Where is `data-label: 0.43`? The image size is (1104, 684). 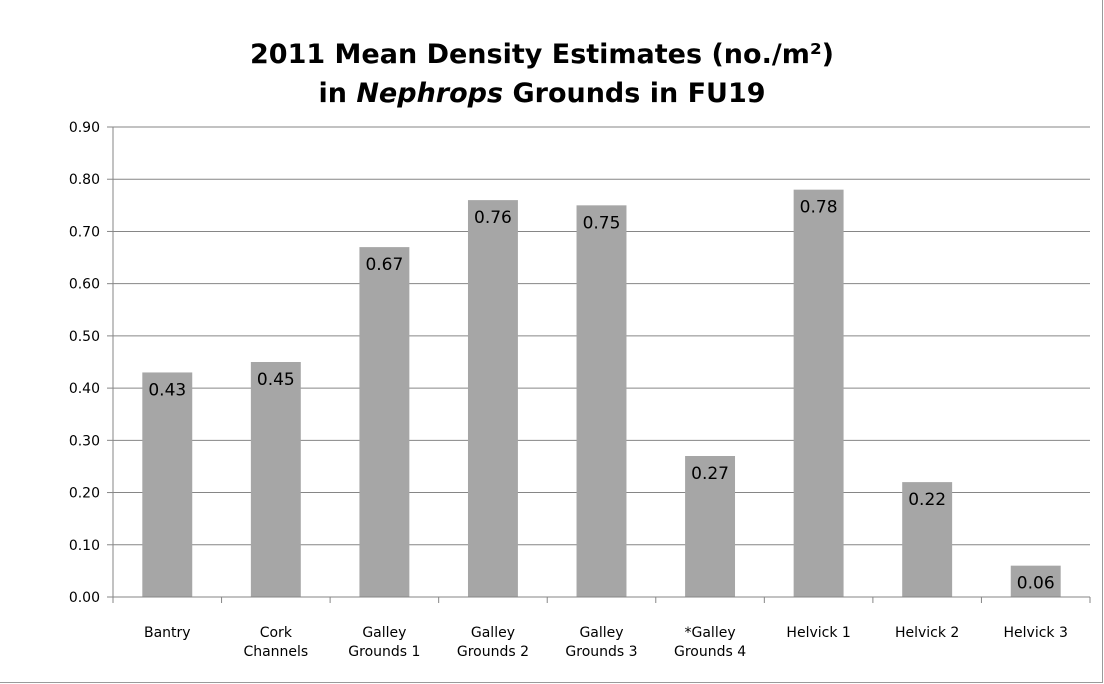
data-label: 0.43 is located at coordinates (167, 390).